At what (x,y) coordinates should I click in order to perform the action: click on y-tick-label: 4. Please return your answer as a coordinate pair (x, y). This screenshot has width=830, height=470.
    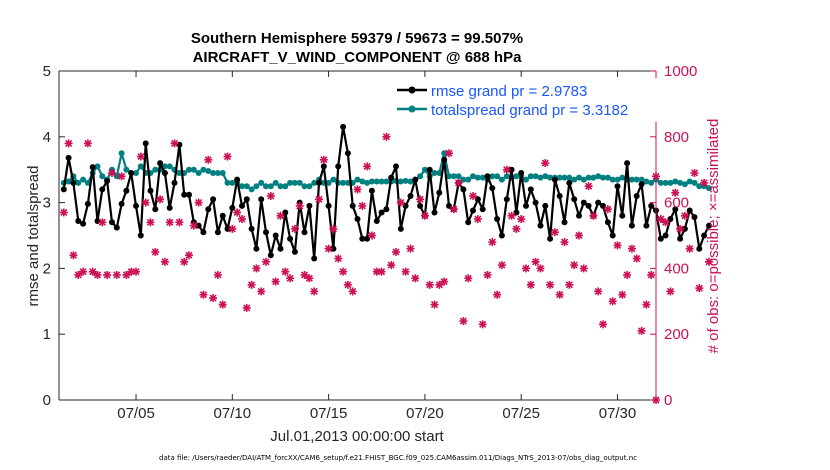
    Looking at the image, I should click on (47, 137).